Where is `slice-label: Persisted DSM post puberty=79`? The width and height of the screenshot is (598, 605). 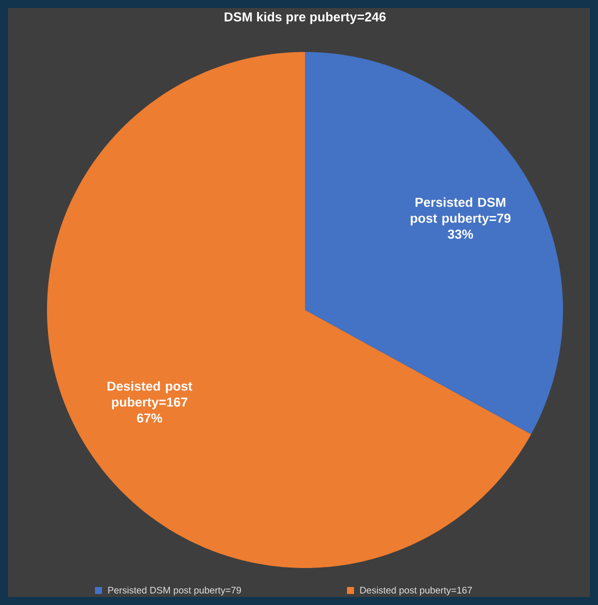 slice-label: Persisted DSM post puberty=79 is located at coordinates (460, 211).